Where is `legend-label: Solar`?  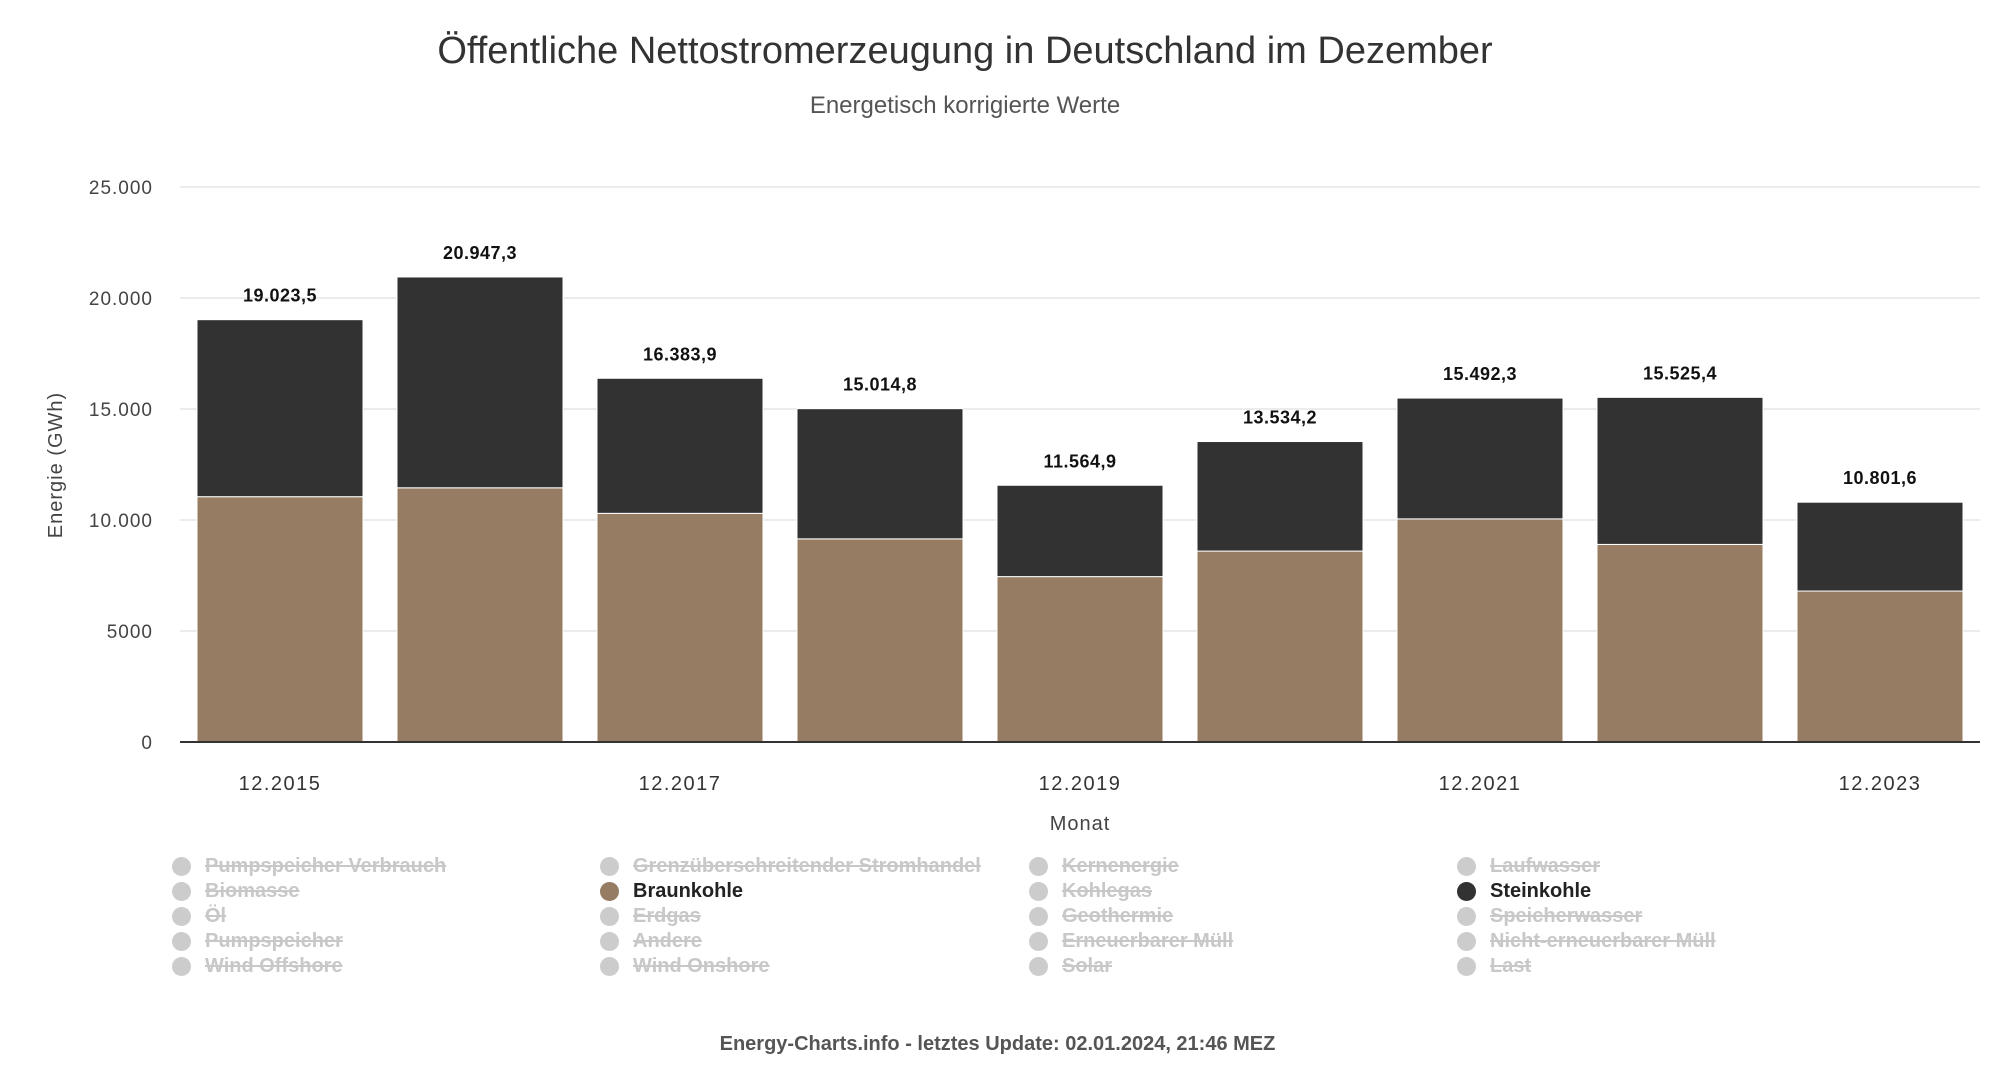
legend-label: Solar is located at coordinates (1087, 966).